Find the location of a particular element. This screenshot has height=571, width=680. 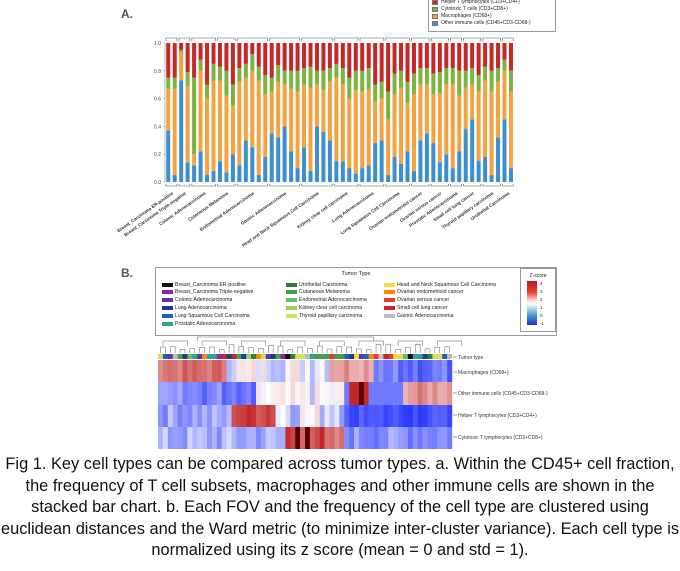

tumor-type-legend-entry: Head and Neck Squamous Cell Carcinoma is located at coordinates (440, 284).